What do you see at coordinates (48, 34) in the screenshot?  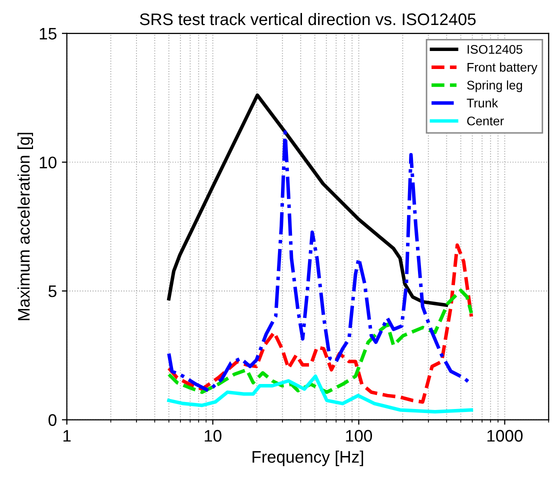 I see `y-tick-label: 15` at bounding box center [48, 34].